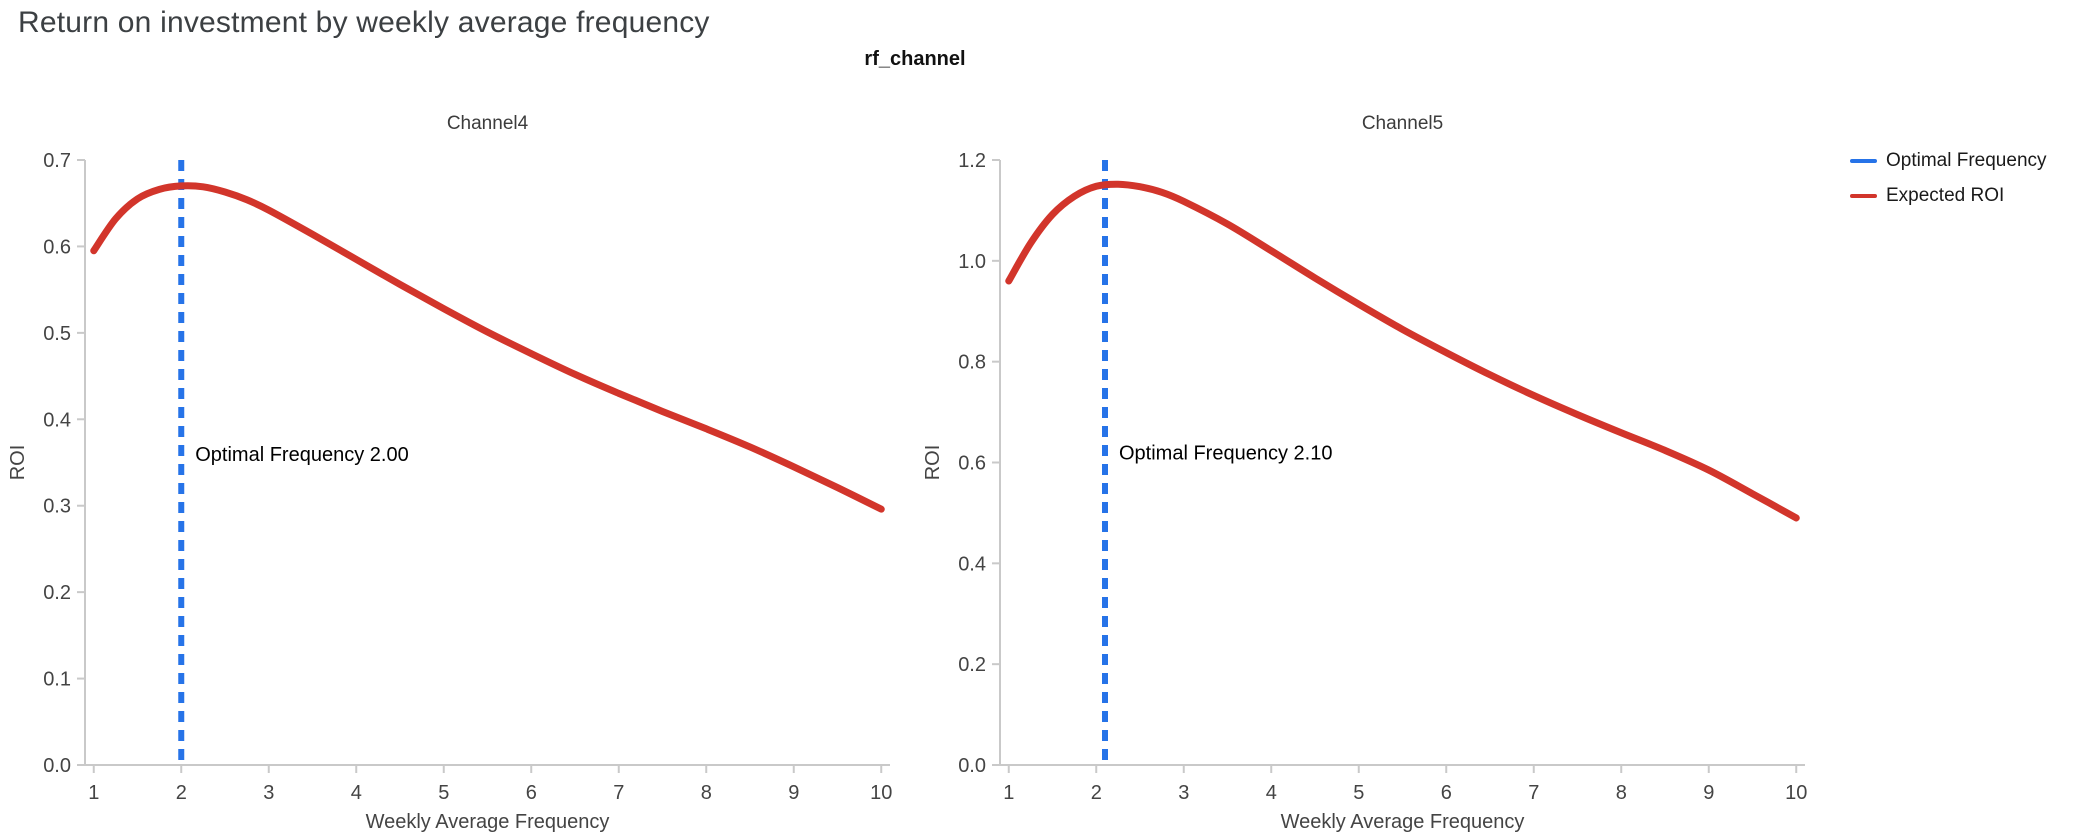 This screenshot has width=2074, height=840. I want to click on facet-title: rf_channel, so click(915, 59).